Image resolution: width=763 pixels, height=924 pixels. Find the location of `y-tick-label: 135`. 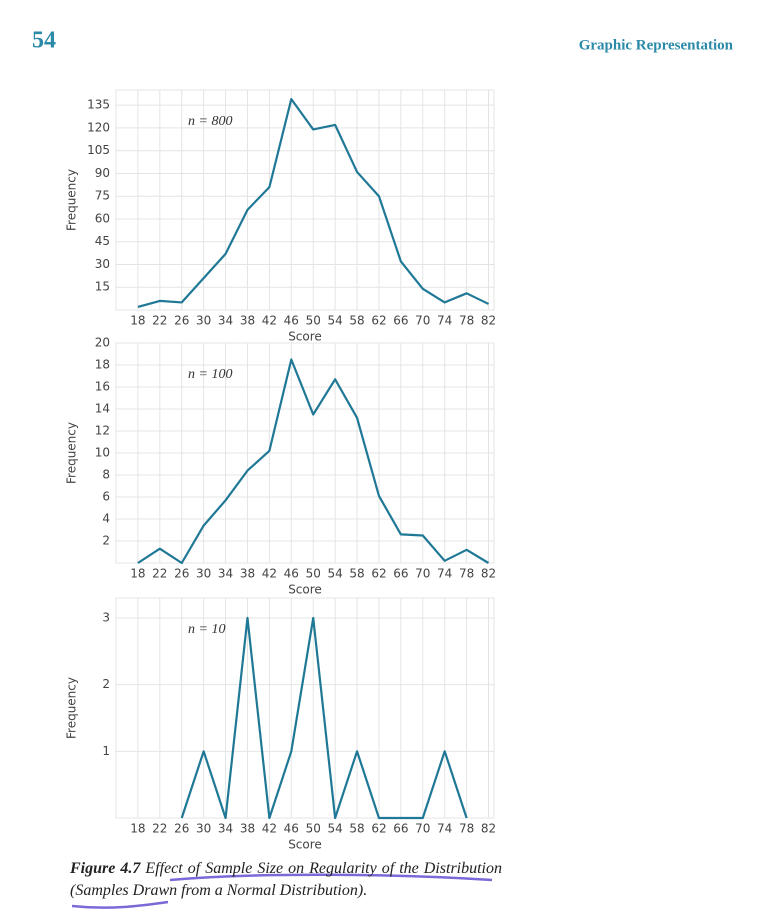

y-tick-label: 135 is located at coordinates (98, 105).